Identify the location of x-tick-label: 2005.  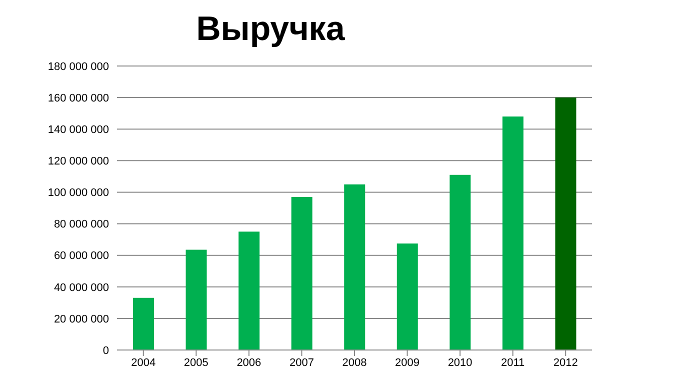
(196, 362).